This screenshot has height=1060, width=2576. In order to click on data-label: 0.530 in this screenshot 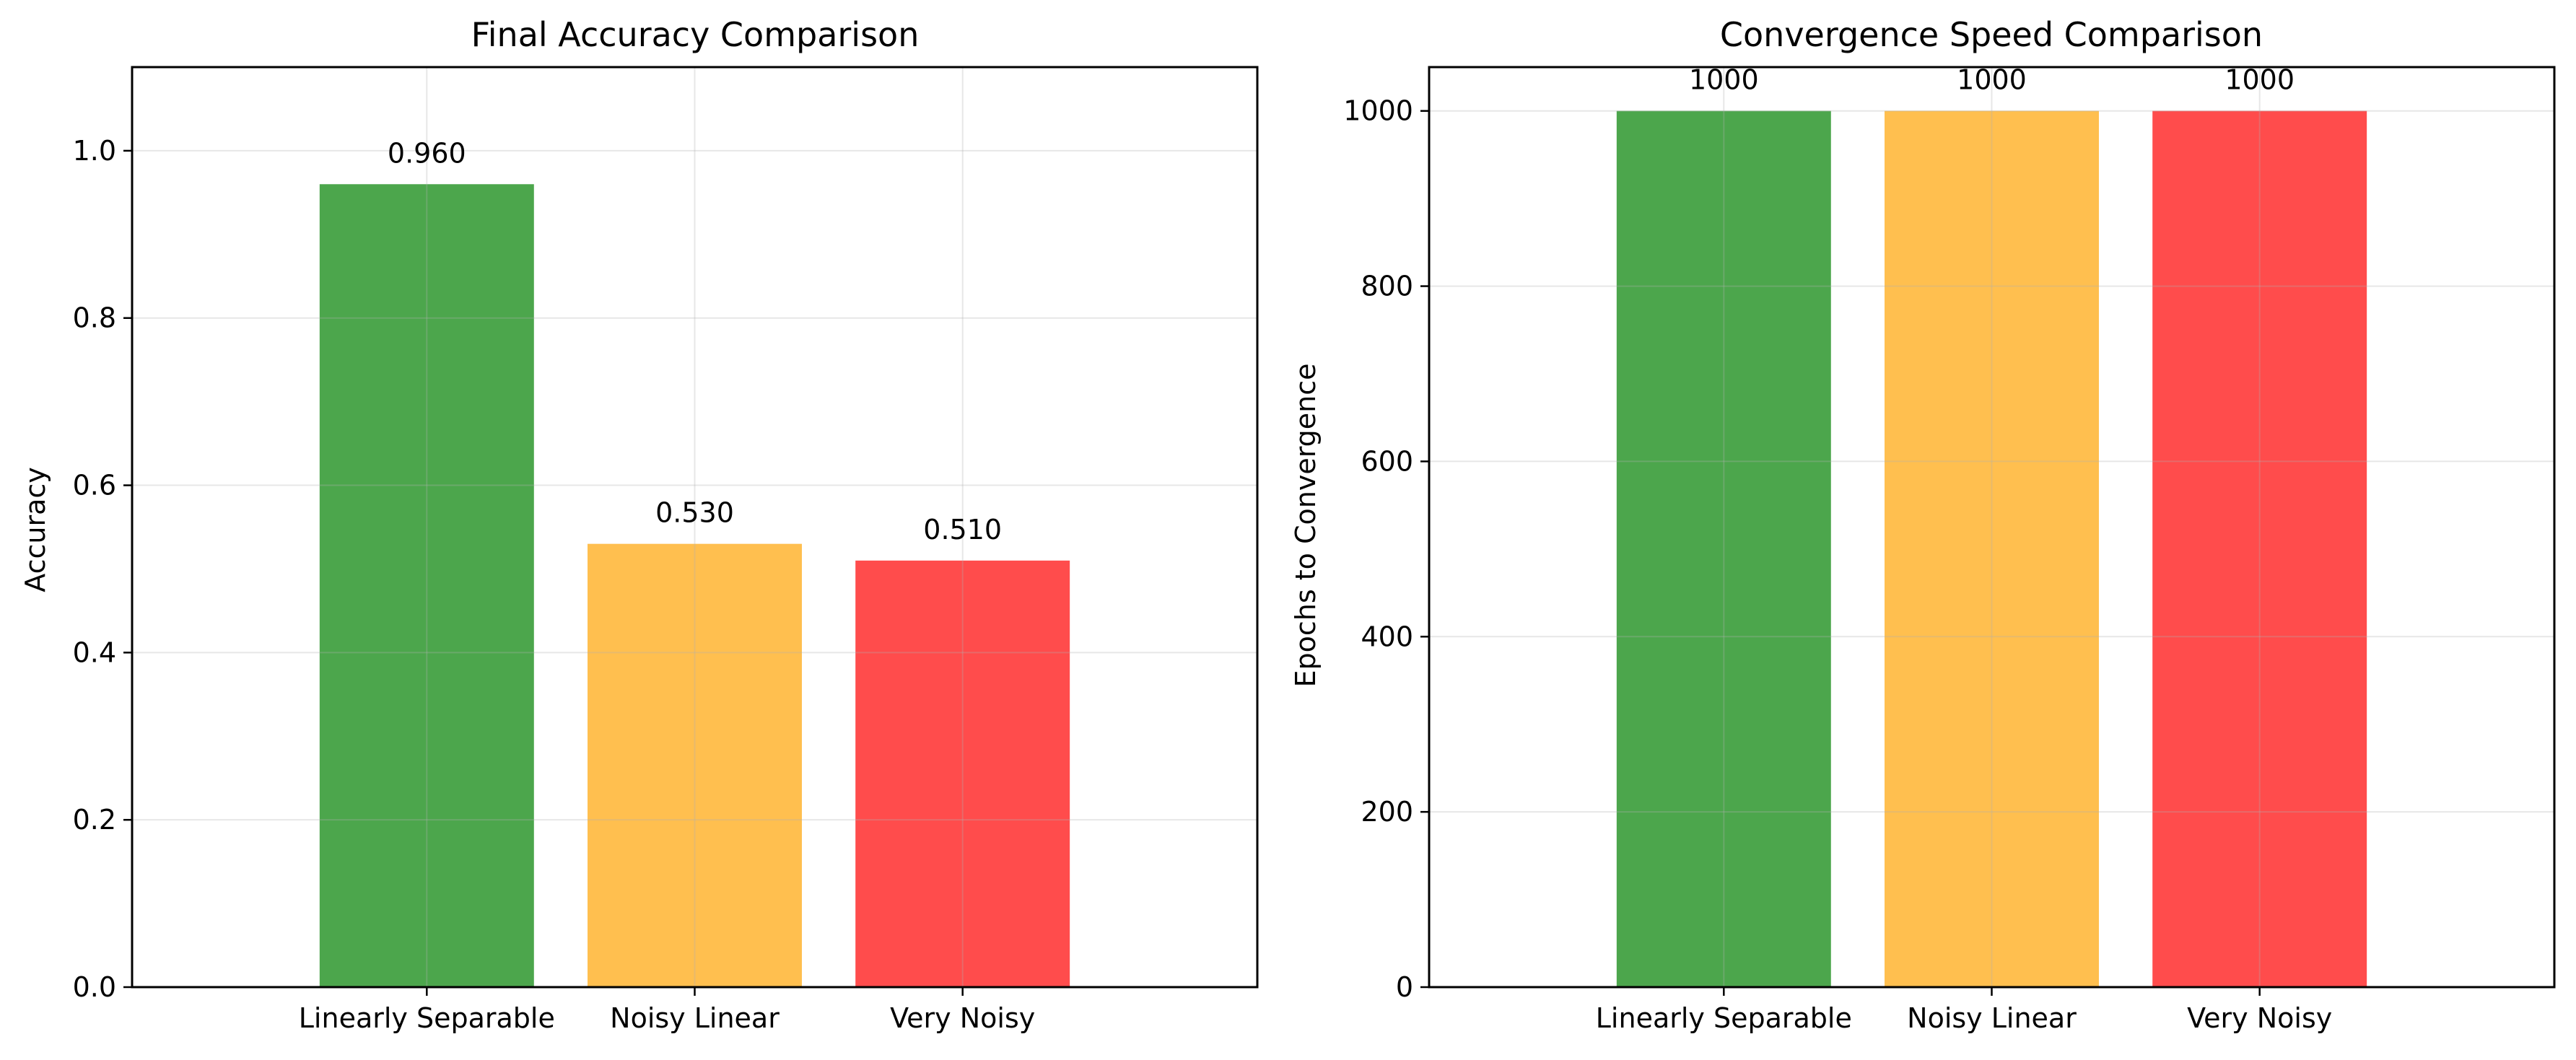, I will do `click(694, 513)`.